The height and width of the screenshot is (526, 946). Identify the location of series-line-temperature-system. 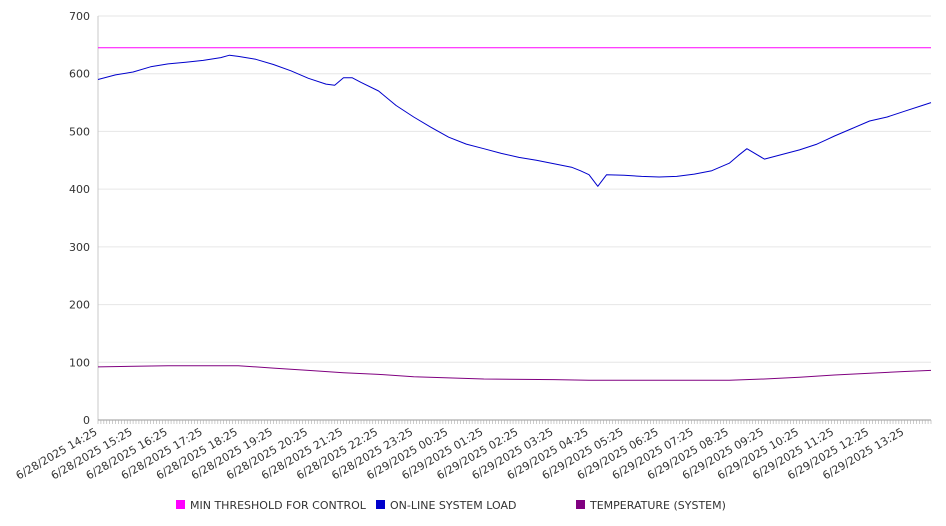
(514, 373).